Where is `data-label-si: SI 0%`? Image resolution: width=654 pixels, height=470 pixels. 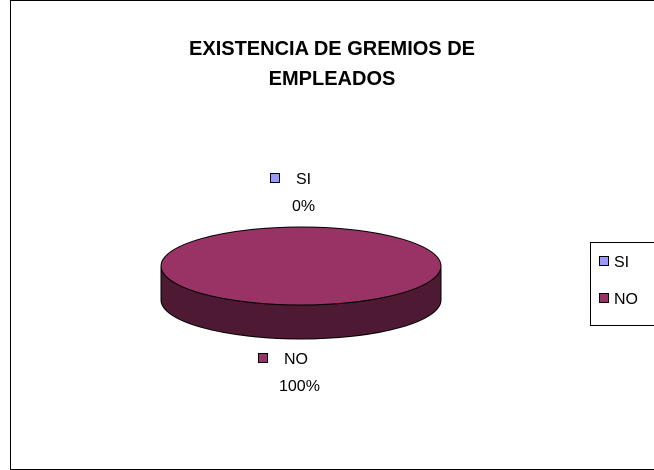
data-label-si: SI 0% is located at coordinates (315, 193).